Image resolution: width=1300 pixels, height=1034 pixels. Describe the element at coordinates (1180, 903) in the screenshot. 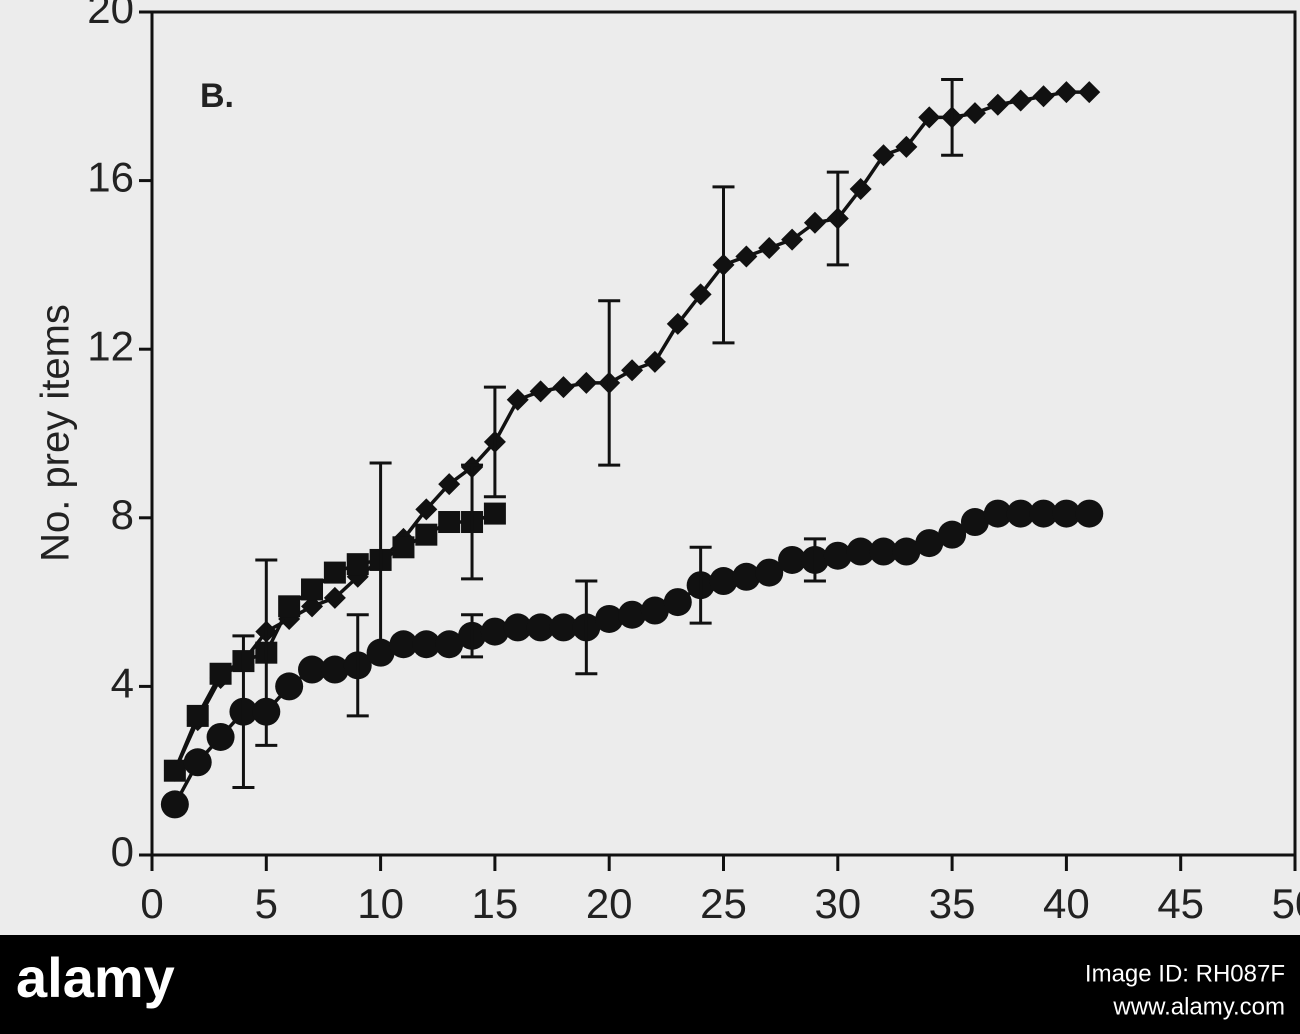

I see `x-tick-label: 45` at that location.